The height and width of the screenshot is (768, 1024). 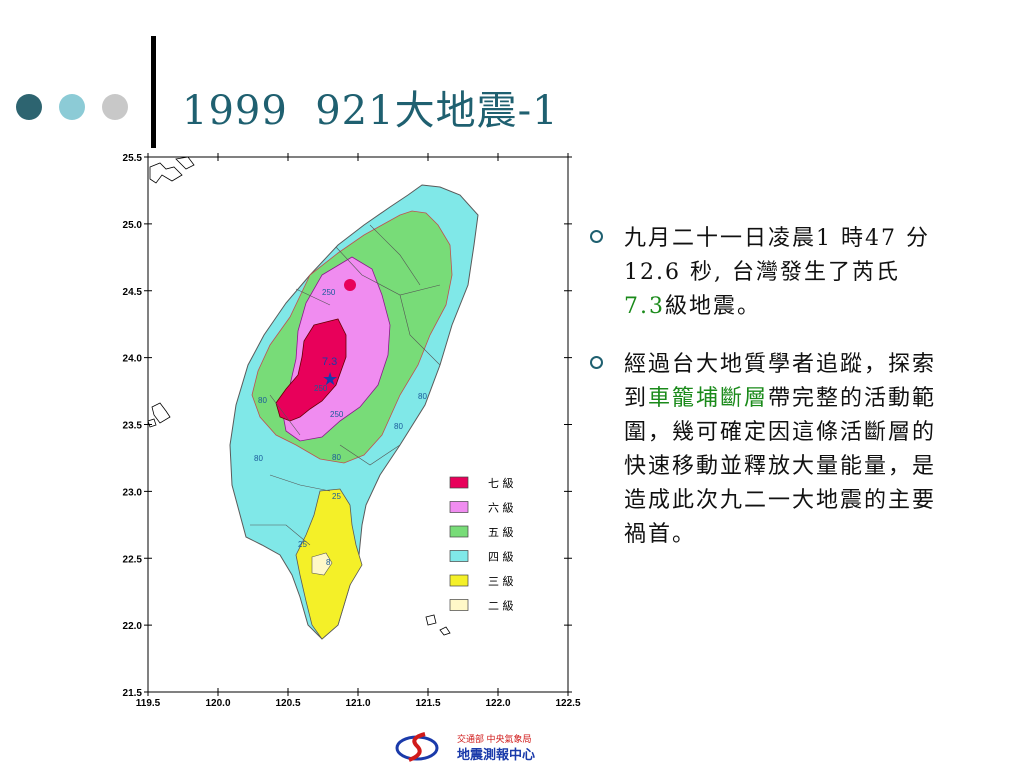 I want to click on x-tick-label: 120.5, so click(x=287, y=703).